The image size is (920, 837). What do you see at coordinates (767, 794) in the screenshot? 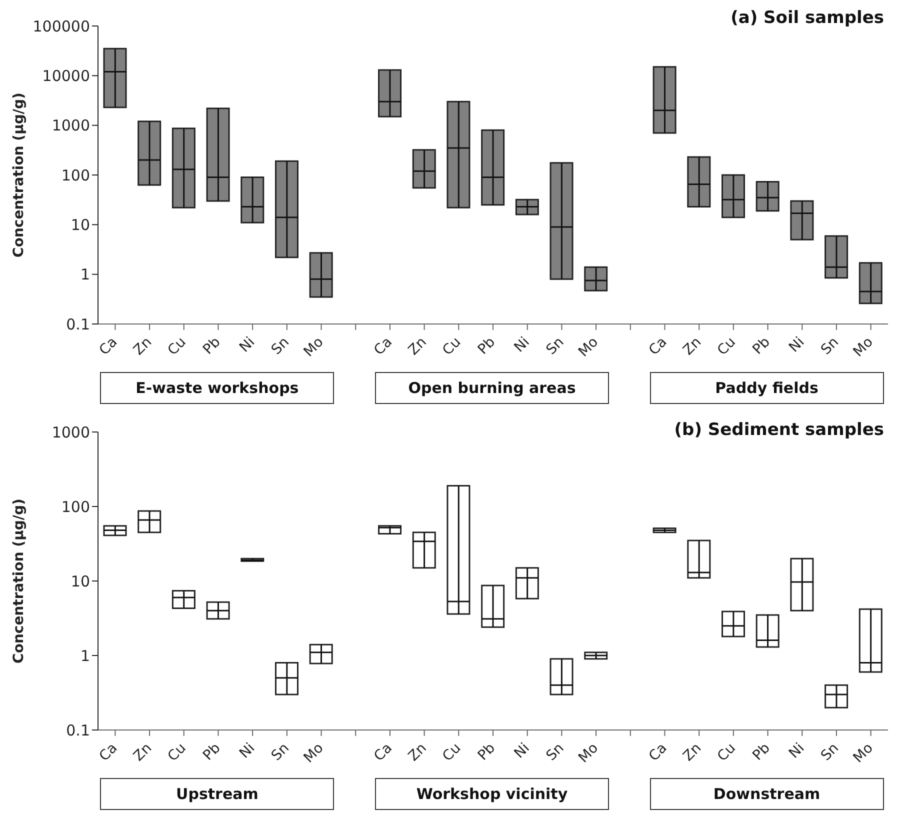
I see `label-frame: Downstream` at bounding box center [767, 794].